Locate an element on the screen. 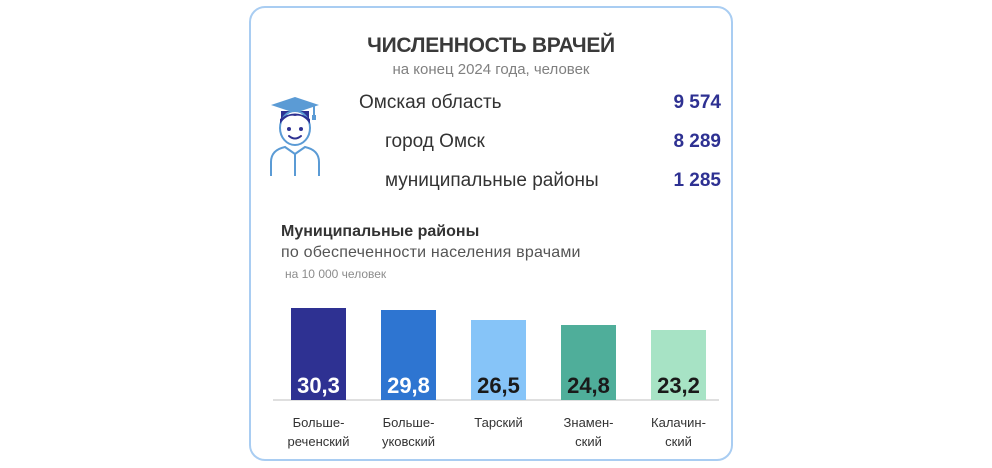  section-title: Муниципальные районы is located at coordinates (380, 231).